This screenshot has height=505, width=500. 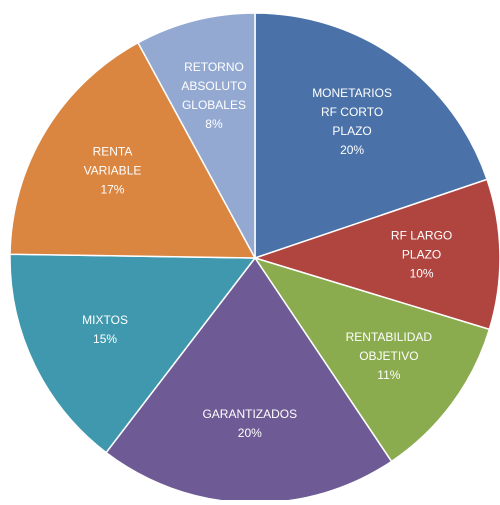 What do you see at coordinates (213, 86) in the screenshot?
I see `category-label: ABSOLUTO` at bounding box center [213, 86].